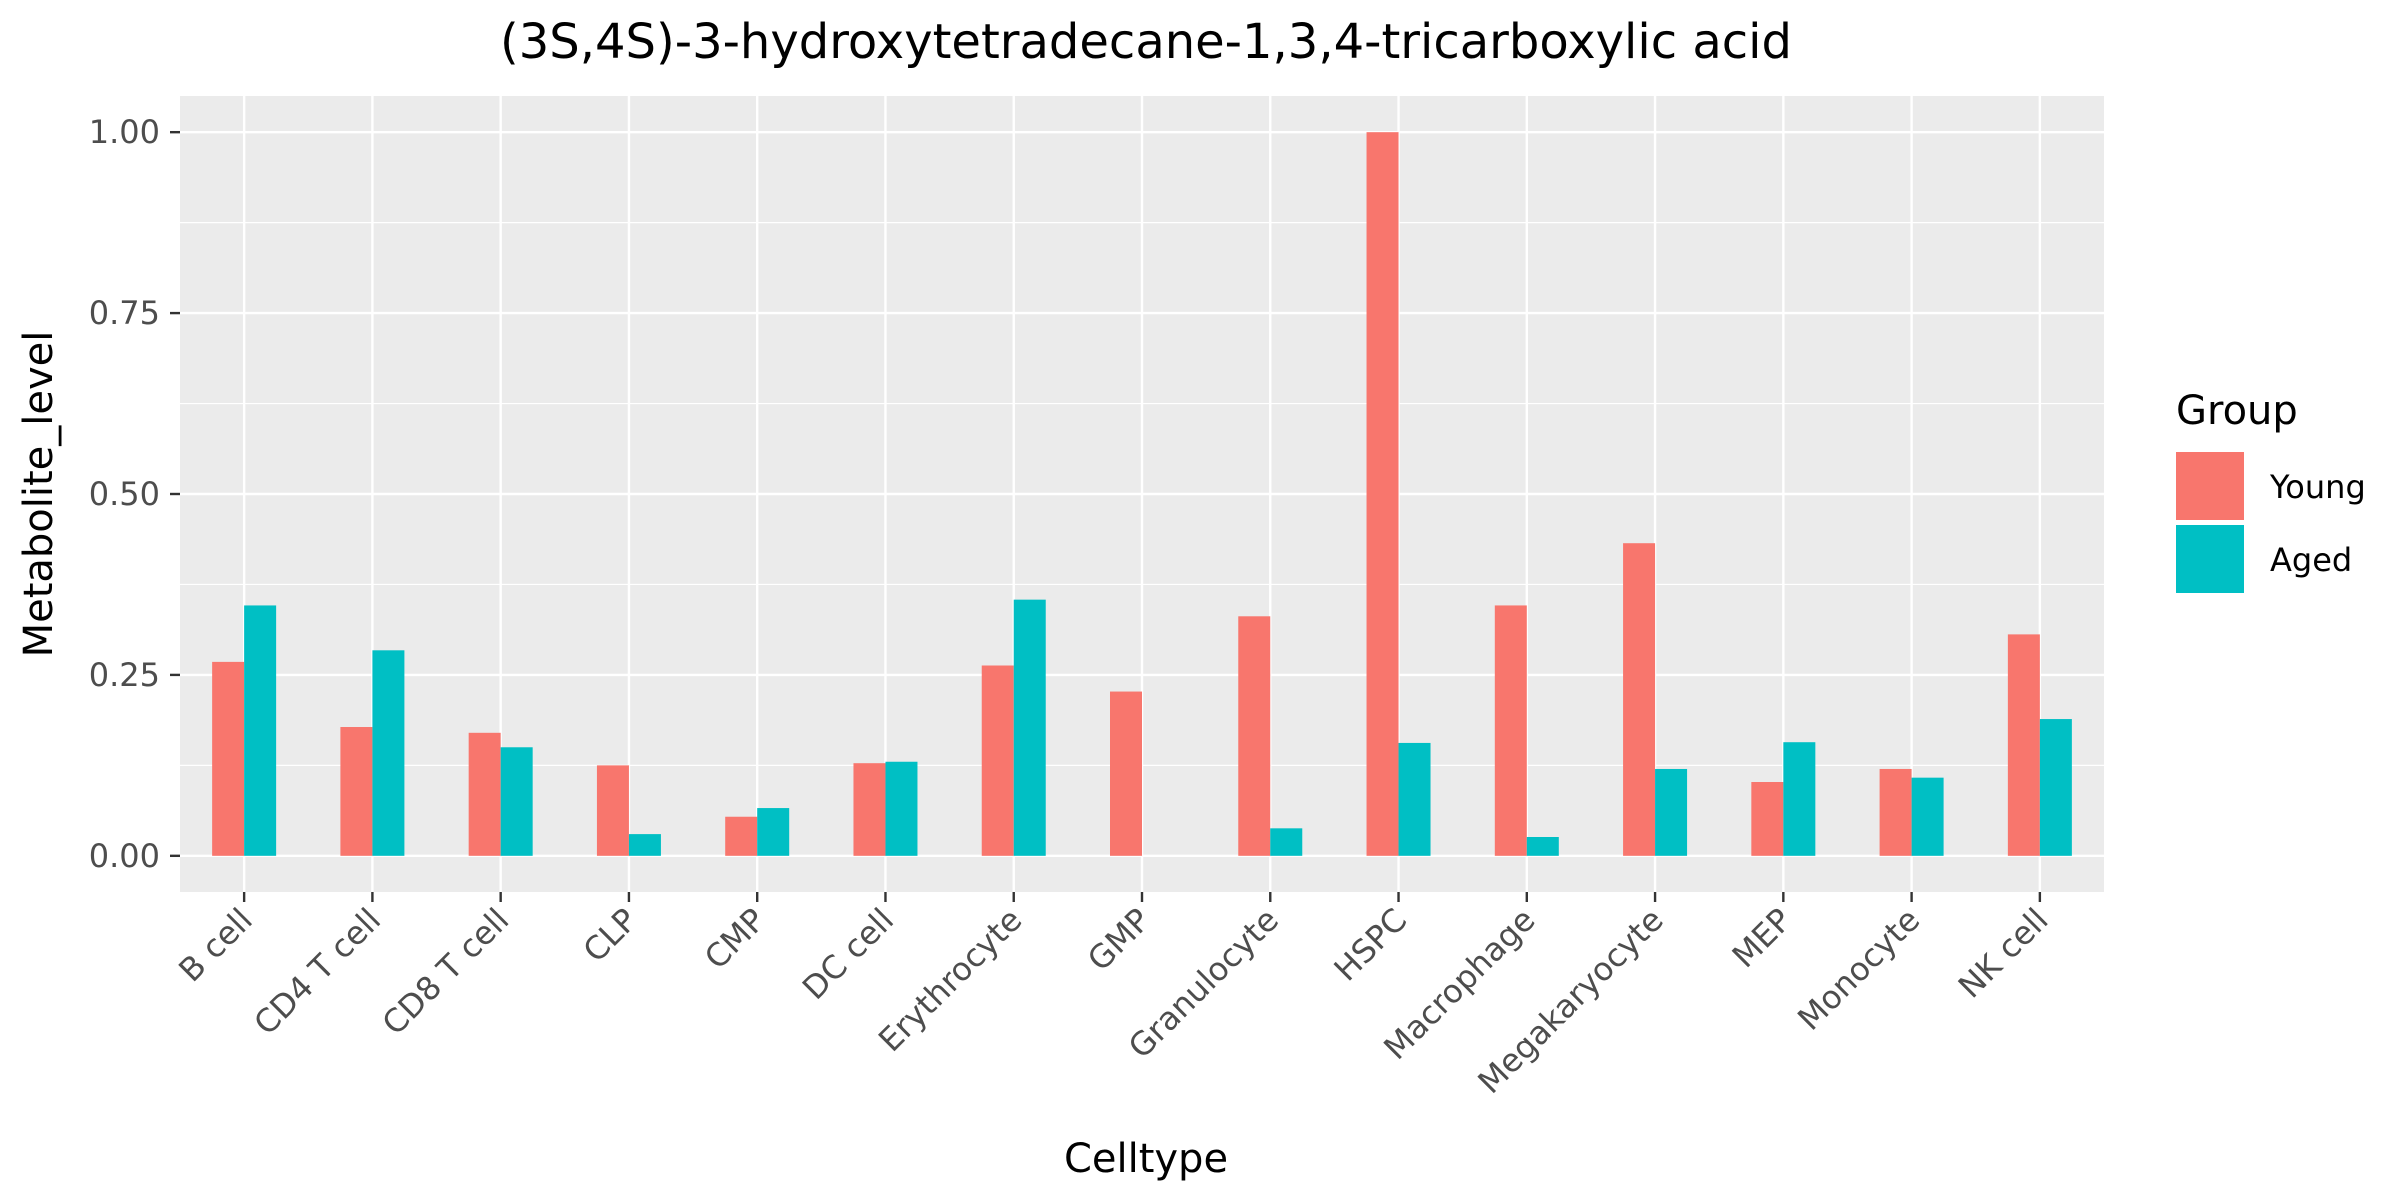 The width and height of the screenshot is (2400, 1200). What do you see at coordinates (2317, 487) in the screenshot?
I see `legend-label-young: Young` at bounding box center [2317, 487].